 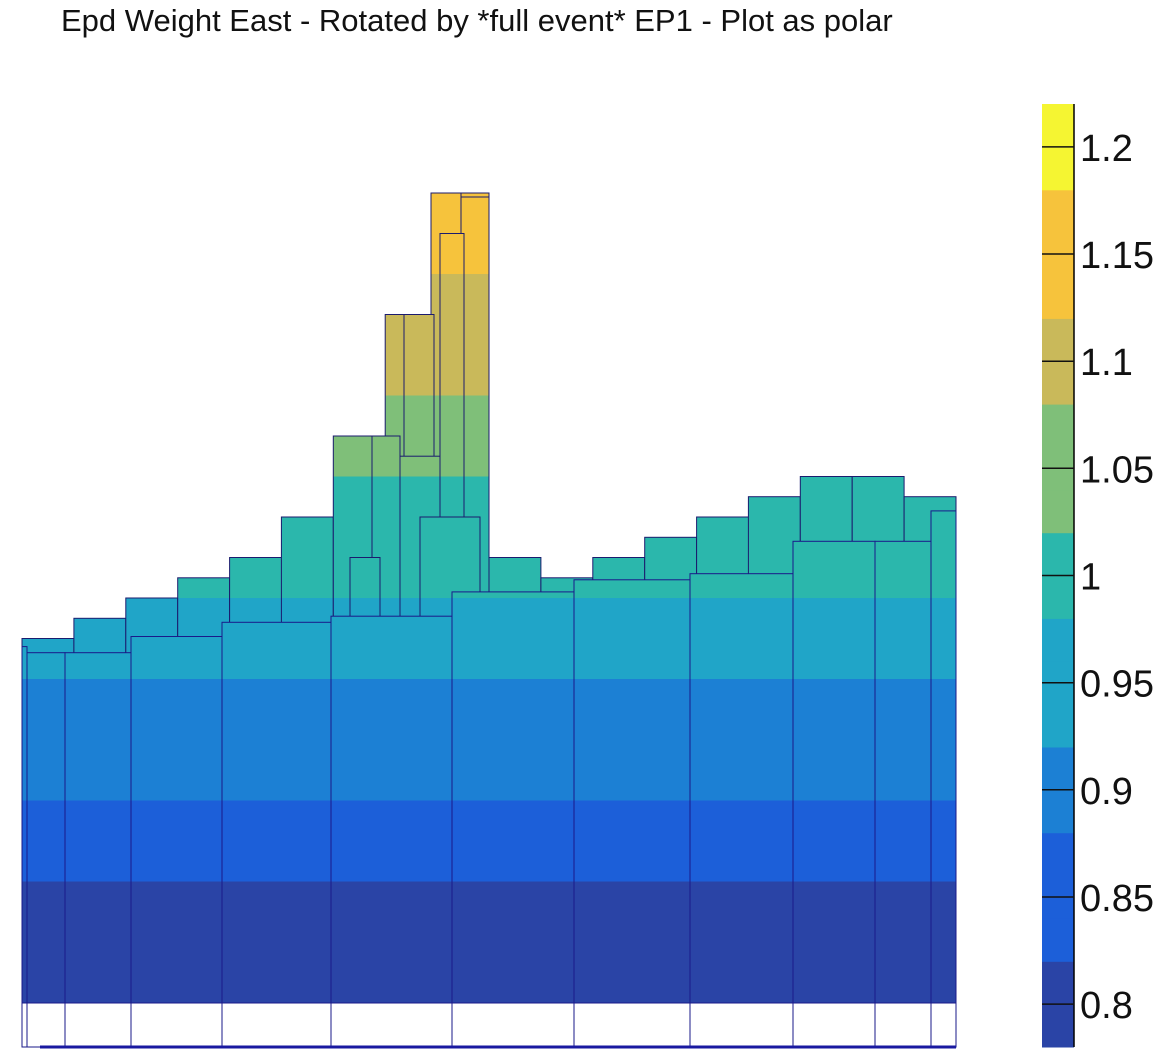 What do you see at coordinates (1090, 578) in the screenshot?
I see `palette-tick-label: 1` at bounding box center [1090, 578].